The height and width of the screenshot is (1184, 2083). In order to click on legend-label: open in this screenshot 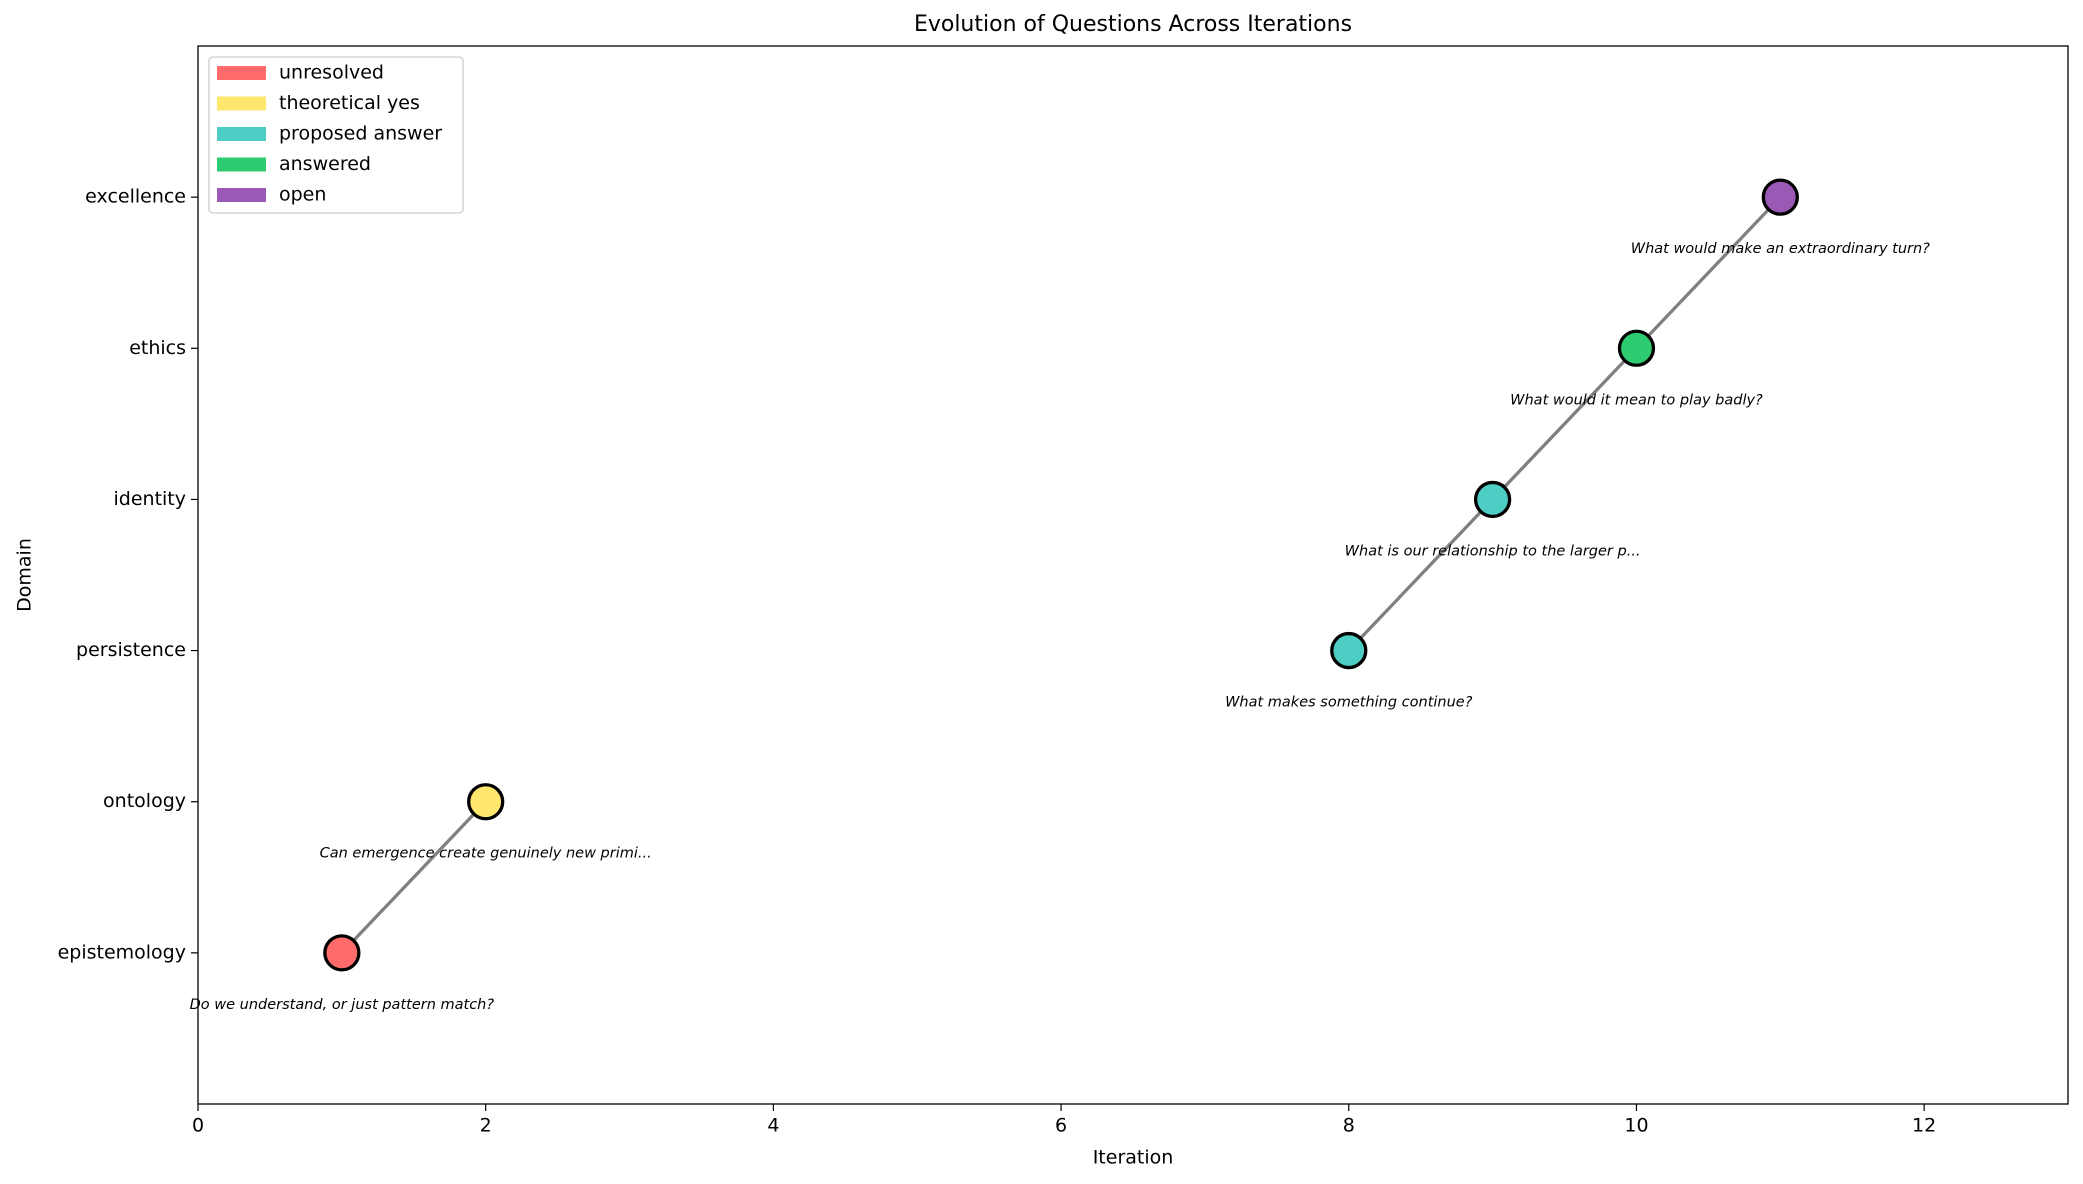, I will do `click(302, 195)`.